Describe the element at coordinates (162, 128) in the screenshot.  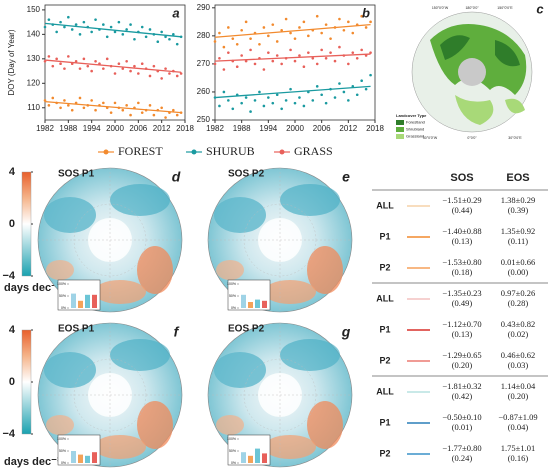
I see `x-tick-label: 2012` at that location.